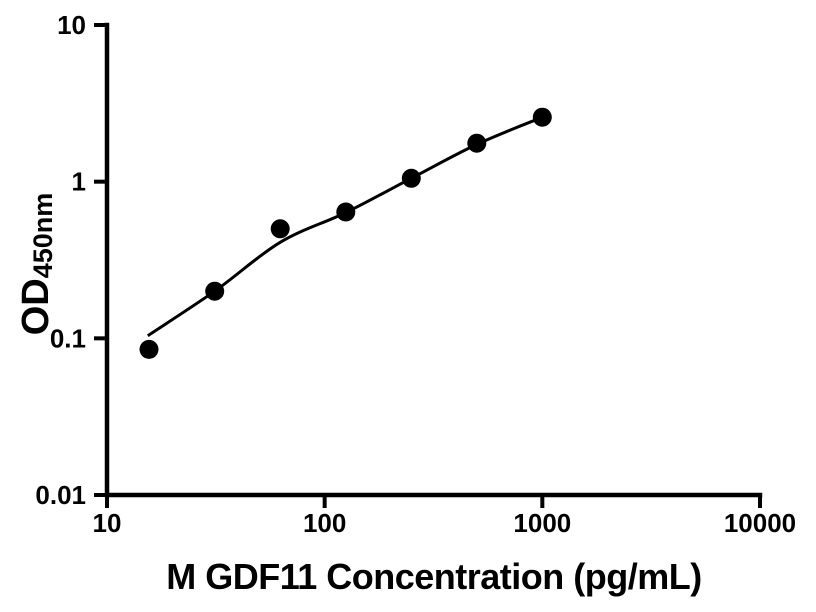 This screenshot has width=816, height=612. Describe the element at coordinates (60, 495) in the screenshot. I see `y-tick-label: 0.01` at that location.